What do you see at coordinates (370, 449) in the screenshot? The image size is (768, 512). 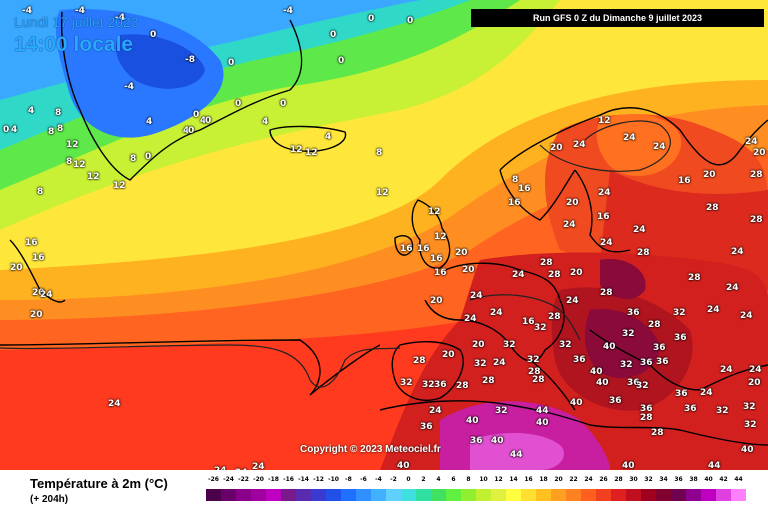 I see `copyright-text: Copyright © 2023 Meteociel.fr` at bounding box center [370, 449].